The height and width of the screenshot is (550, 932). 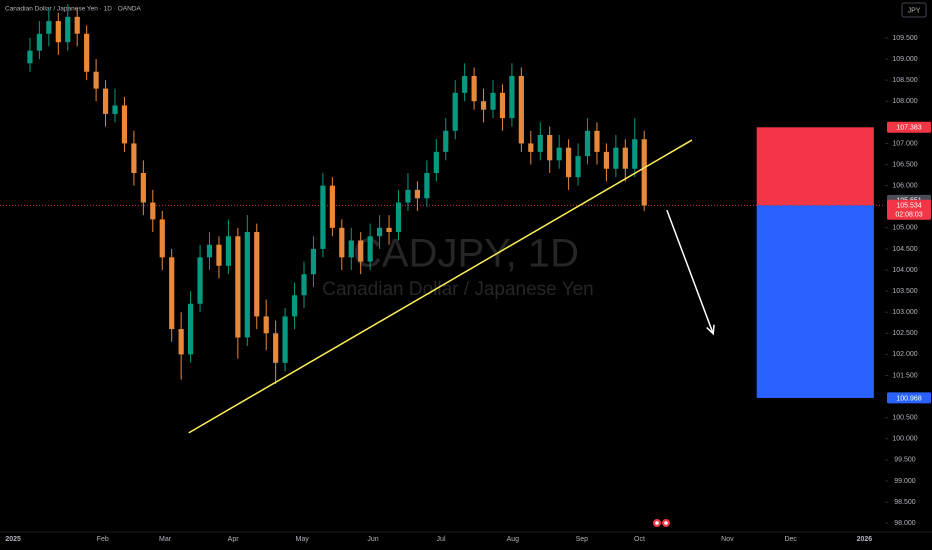 I want to click on last-price-bg, so click(x=909, y=209).